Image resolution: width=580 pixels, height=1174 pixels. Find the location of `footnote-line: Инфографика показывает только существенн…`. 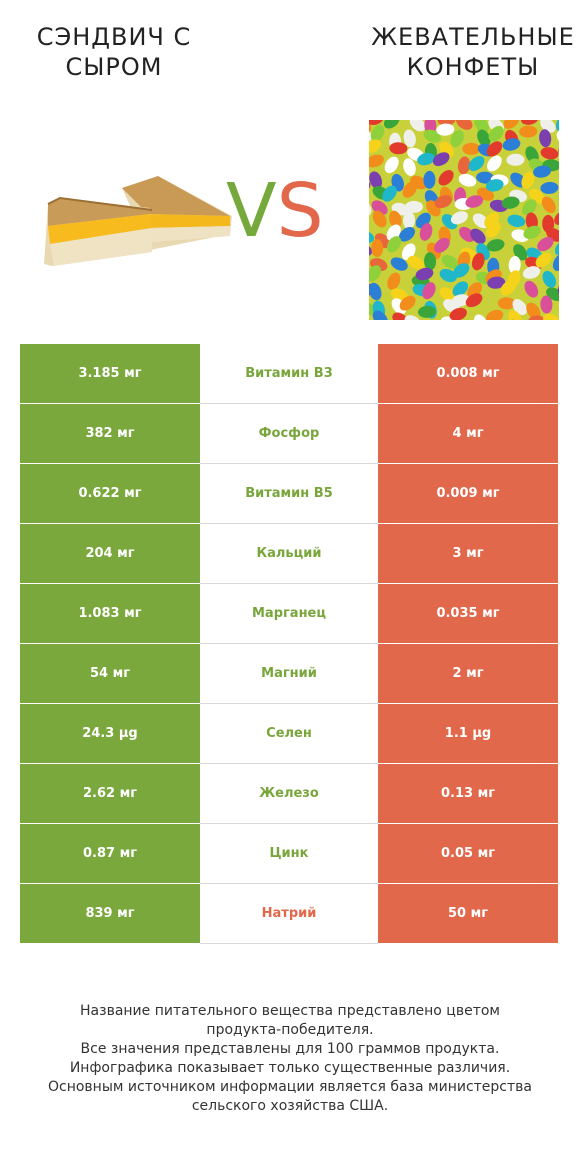

footnote-line: Инфографика показывает только существенн… is located at coordinates (290, 1068).